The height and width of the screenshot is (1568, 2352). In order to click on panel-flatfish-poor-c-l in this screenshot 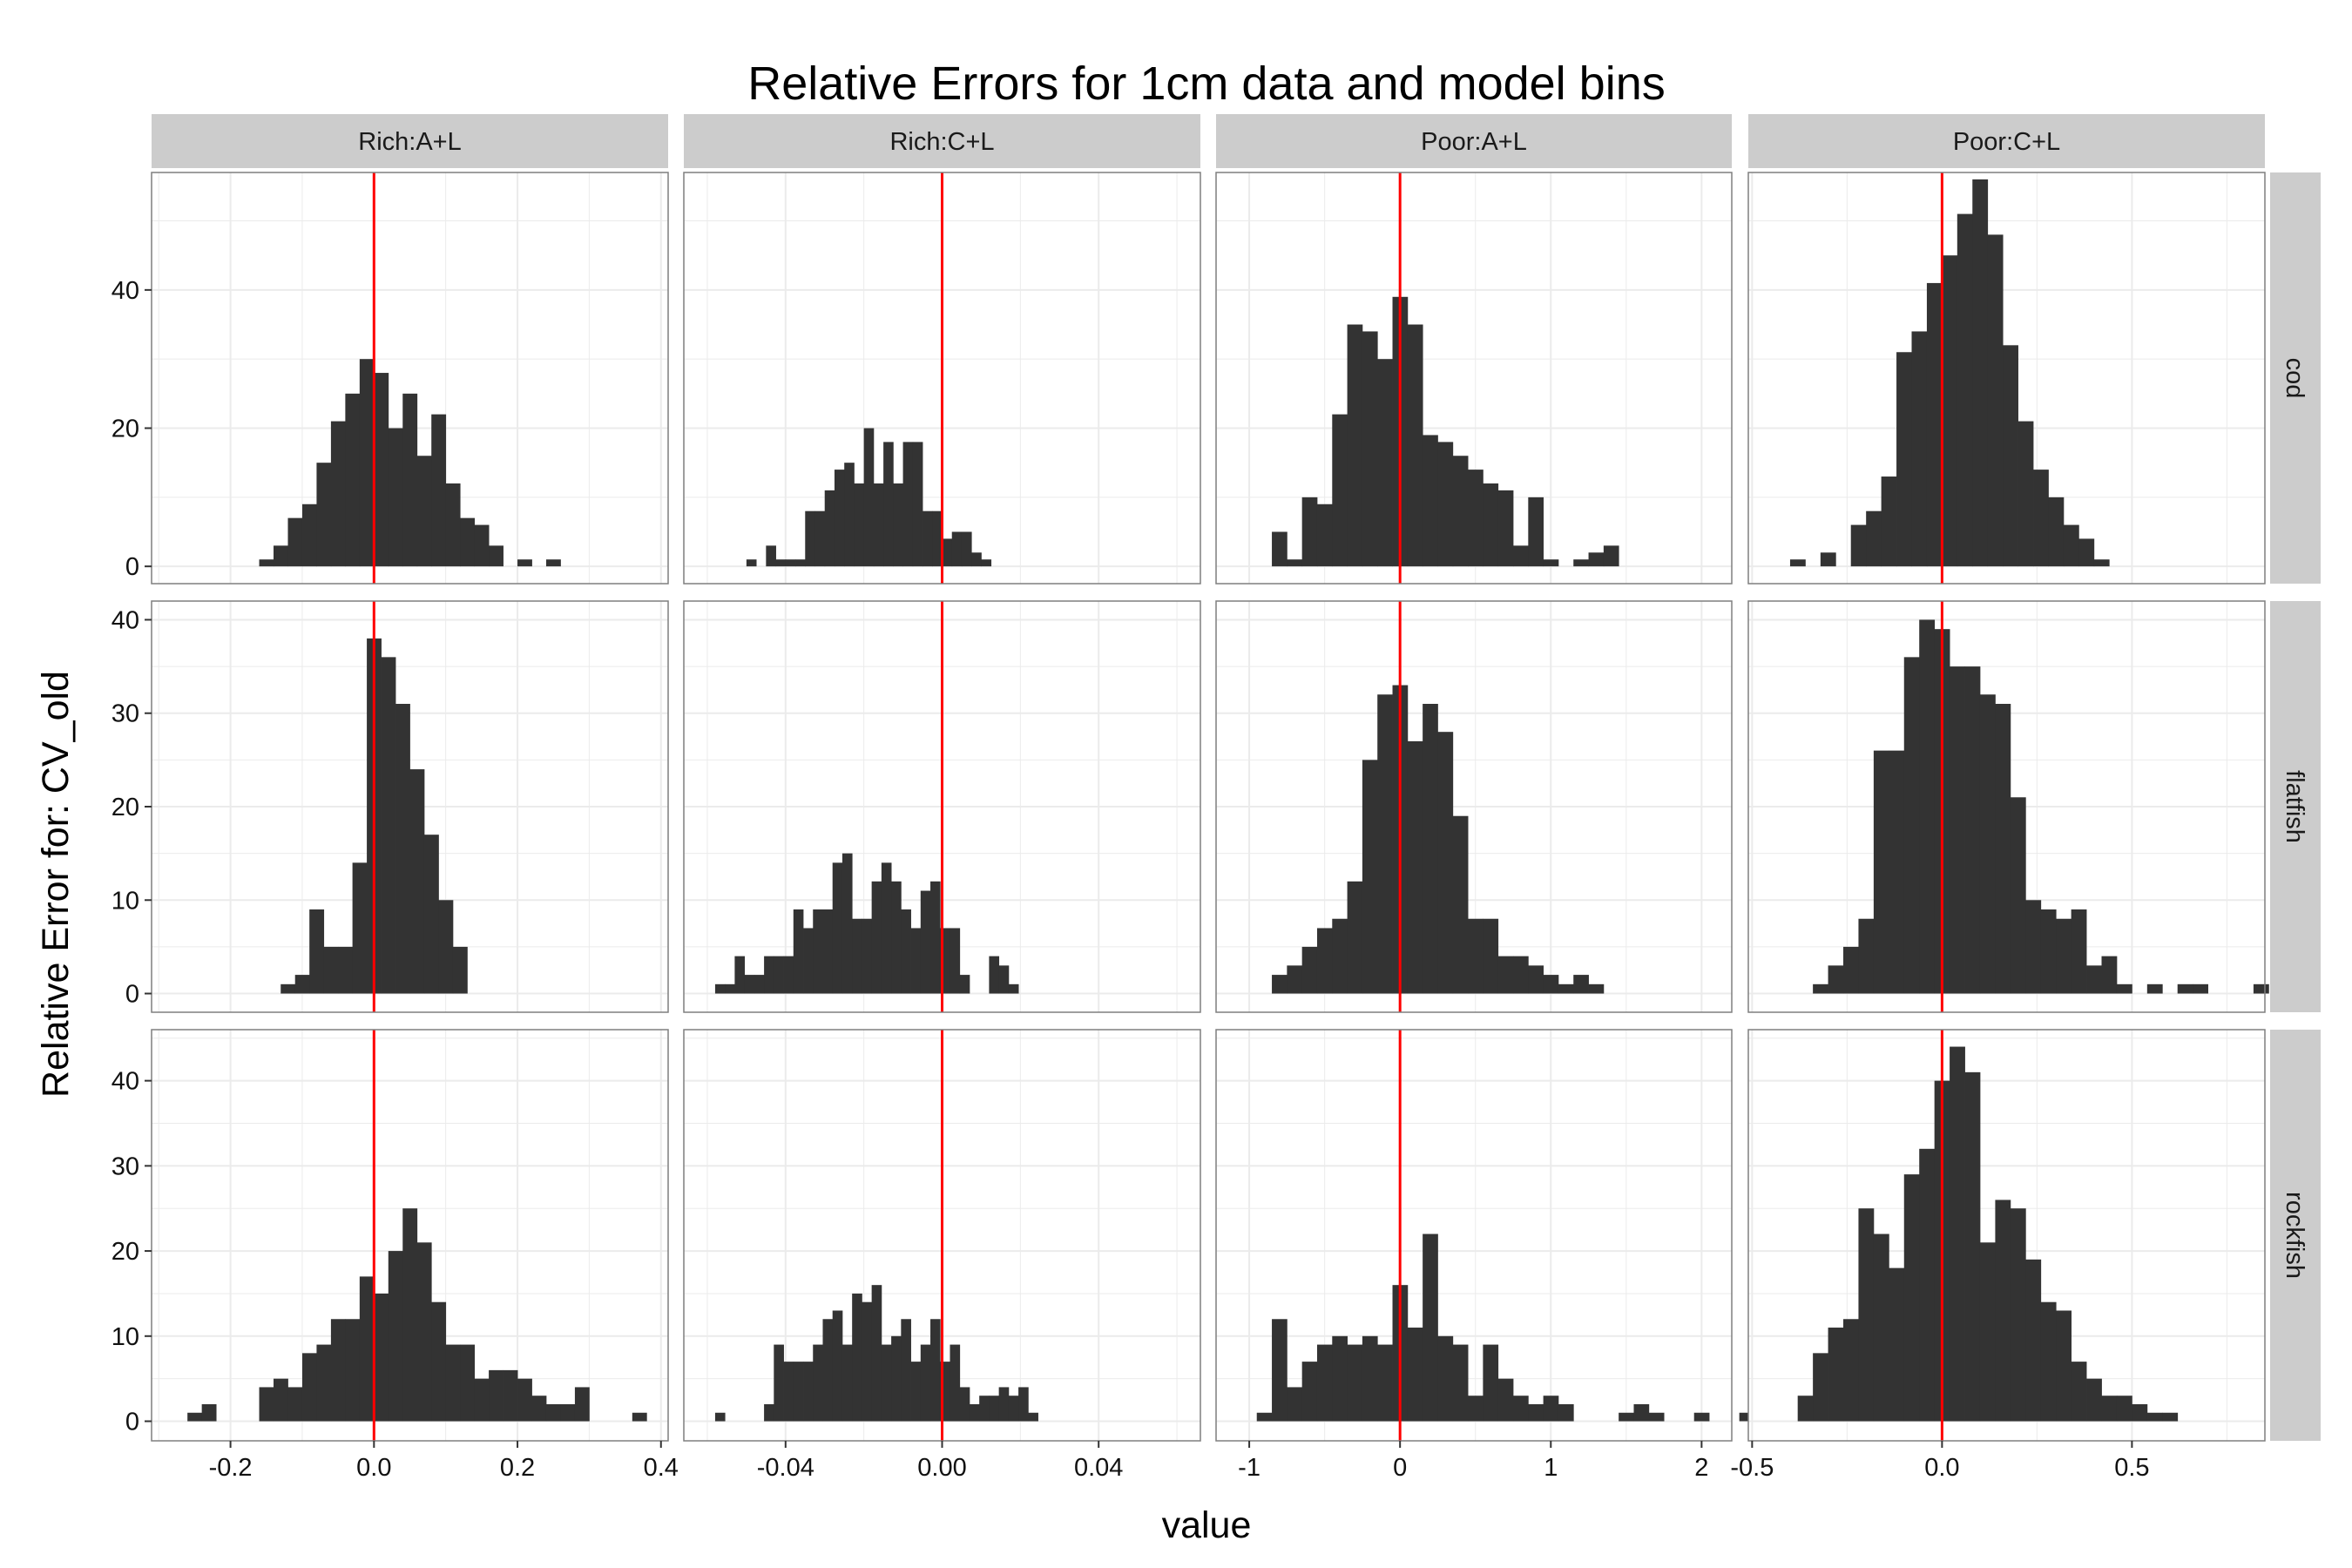, I will do `click(2008, 806)`.